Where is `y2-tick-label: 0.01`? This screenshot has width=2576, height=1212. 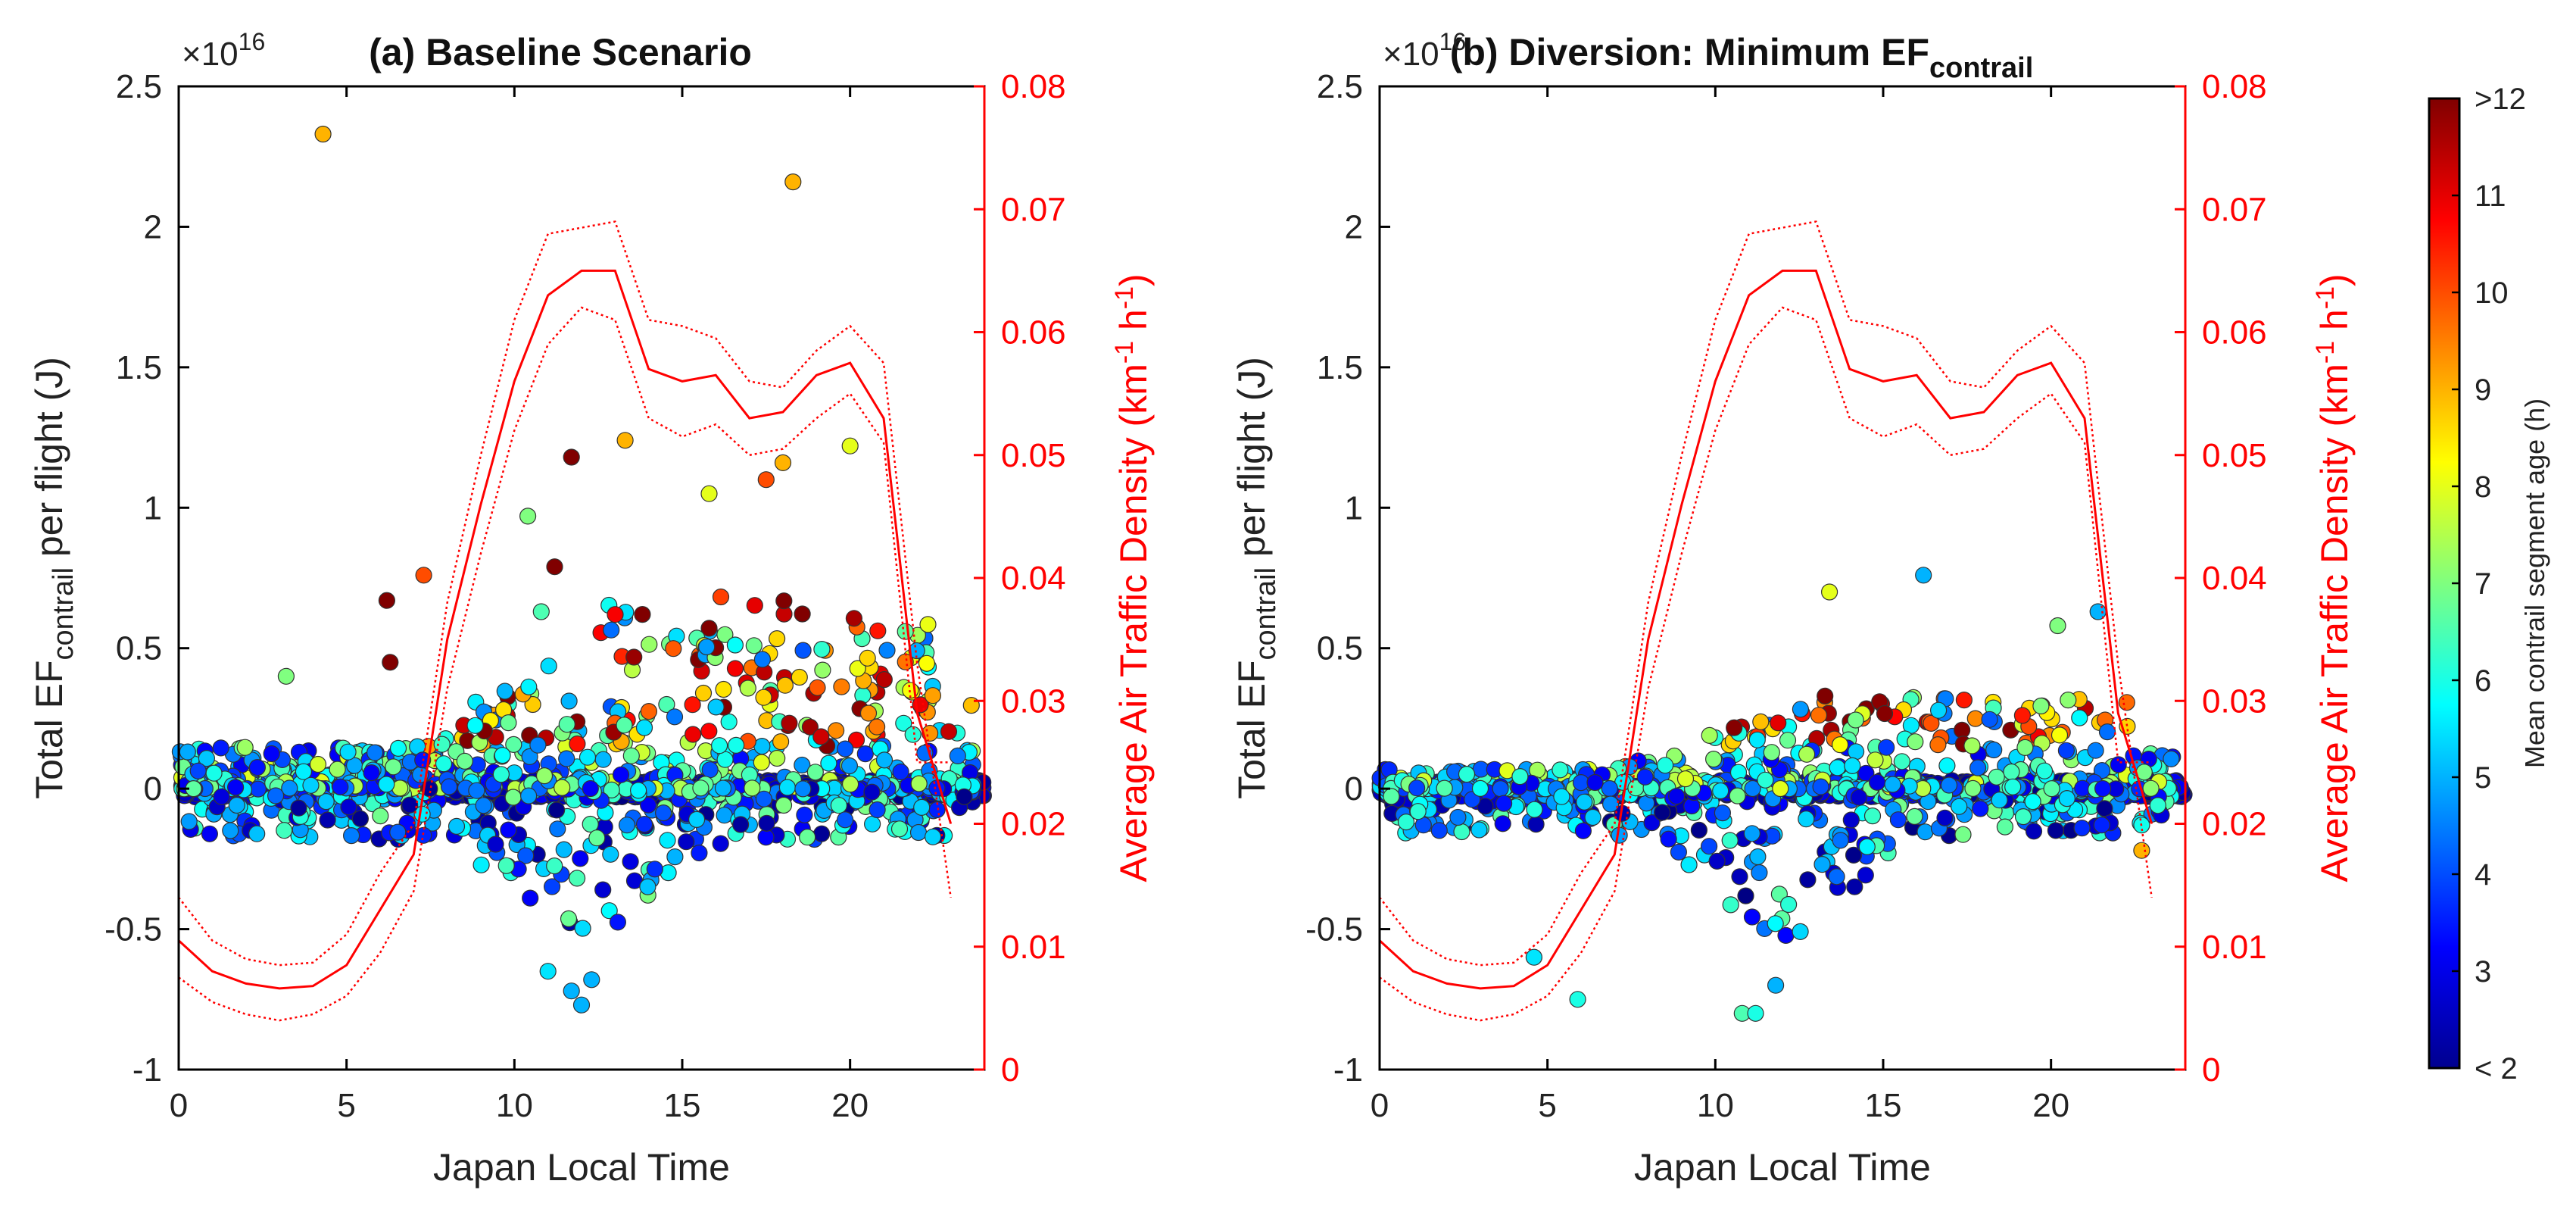
y2-tick-label: 0.01 is located at coordinates (1033, 947).